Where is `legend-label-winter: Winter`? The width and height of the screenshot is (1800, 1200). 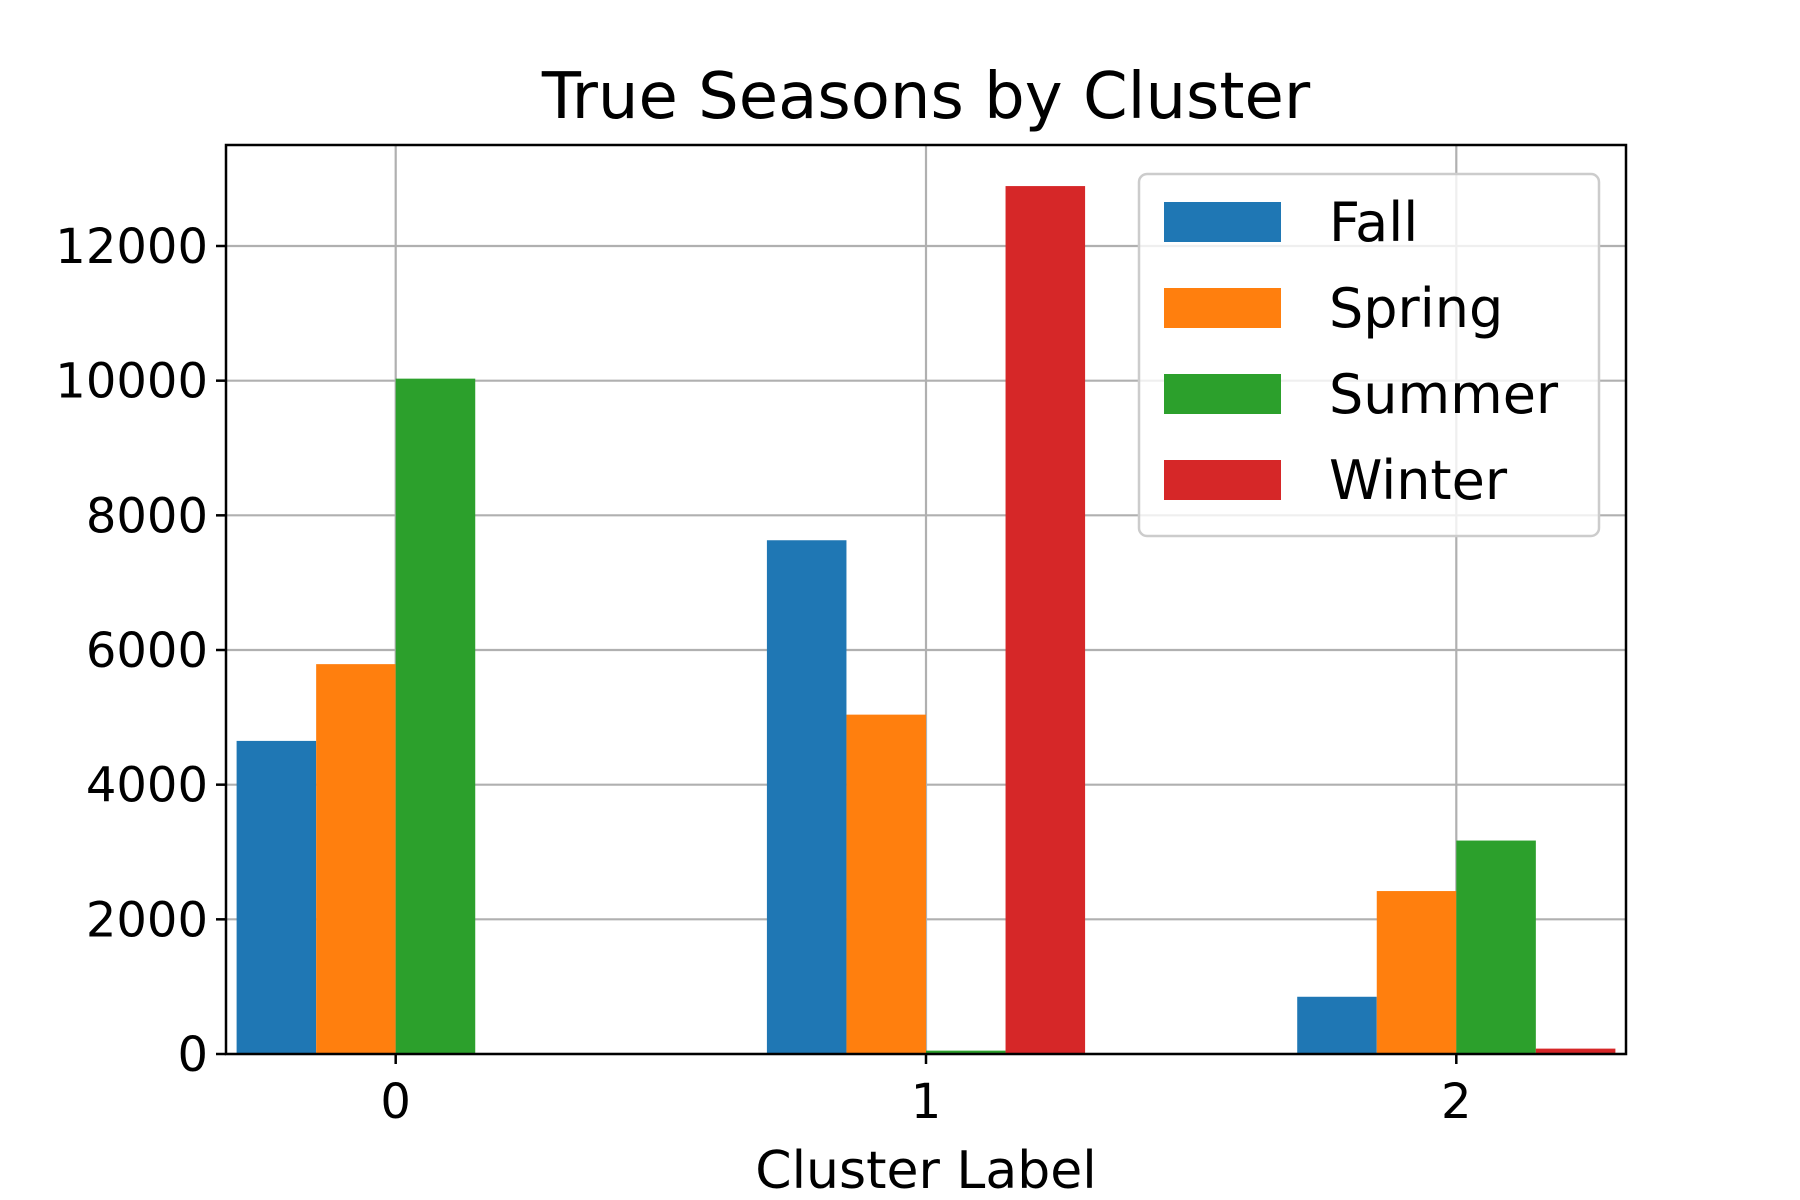
legend-label-winter: Winter is located at coordinates (1418, 480).